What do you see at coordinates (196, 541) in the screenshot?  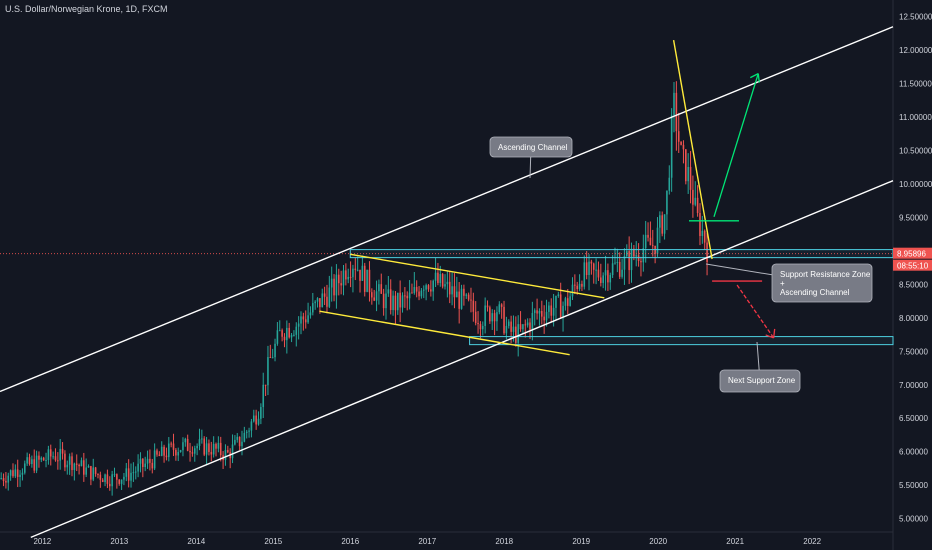 I see `time-tick-label: 2014` at bounding box center [196, 541].